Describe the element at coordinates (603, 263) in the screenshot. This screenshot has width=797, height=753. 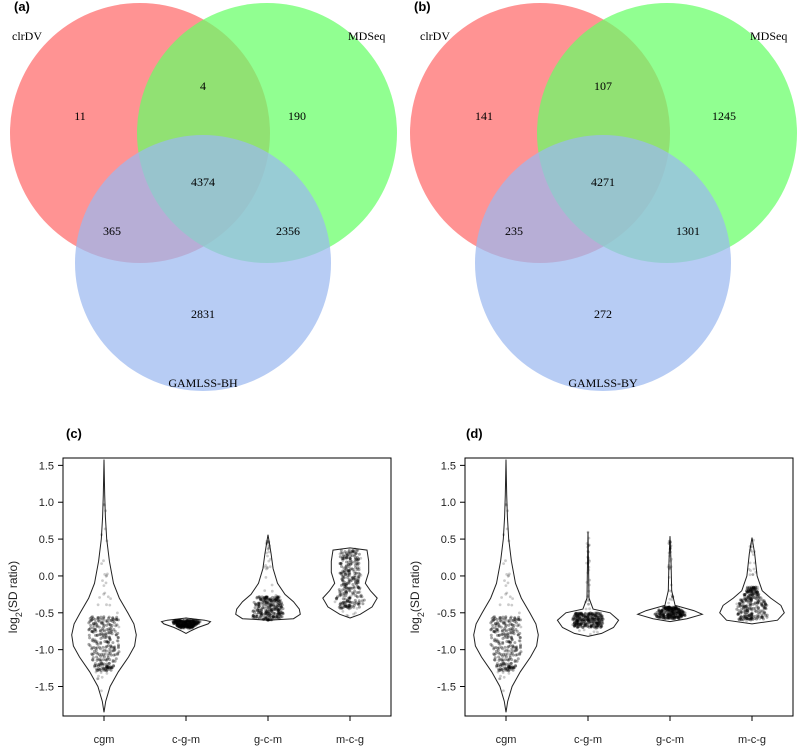
I see `set-circle-GAMLSS-BY` at that location.